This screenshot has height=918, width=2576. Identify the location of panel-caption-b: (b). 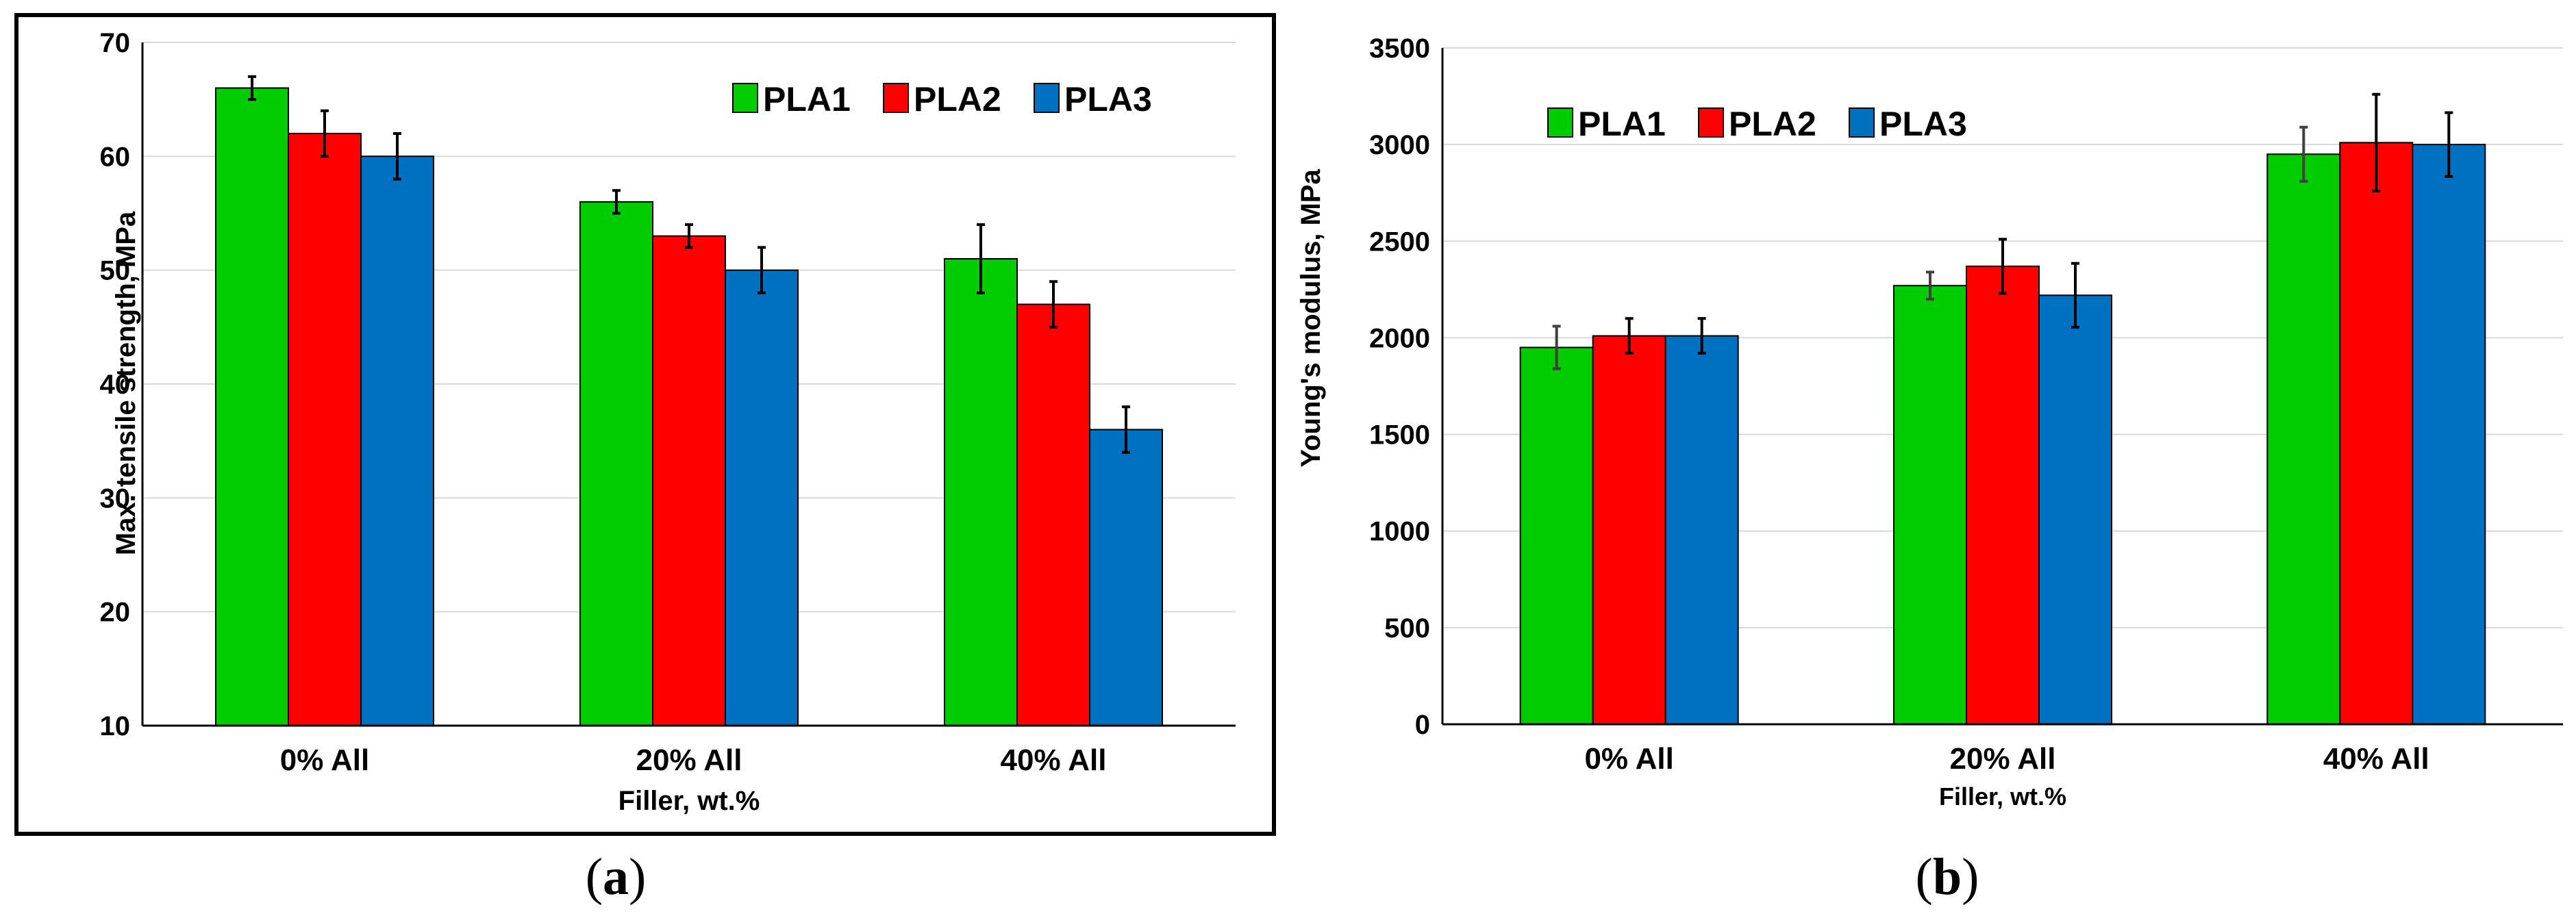
(1947, 877).